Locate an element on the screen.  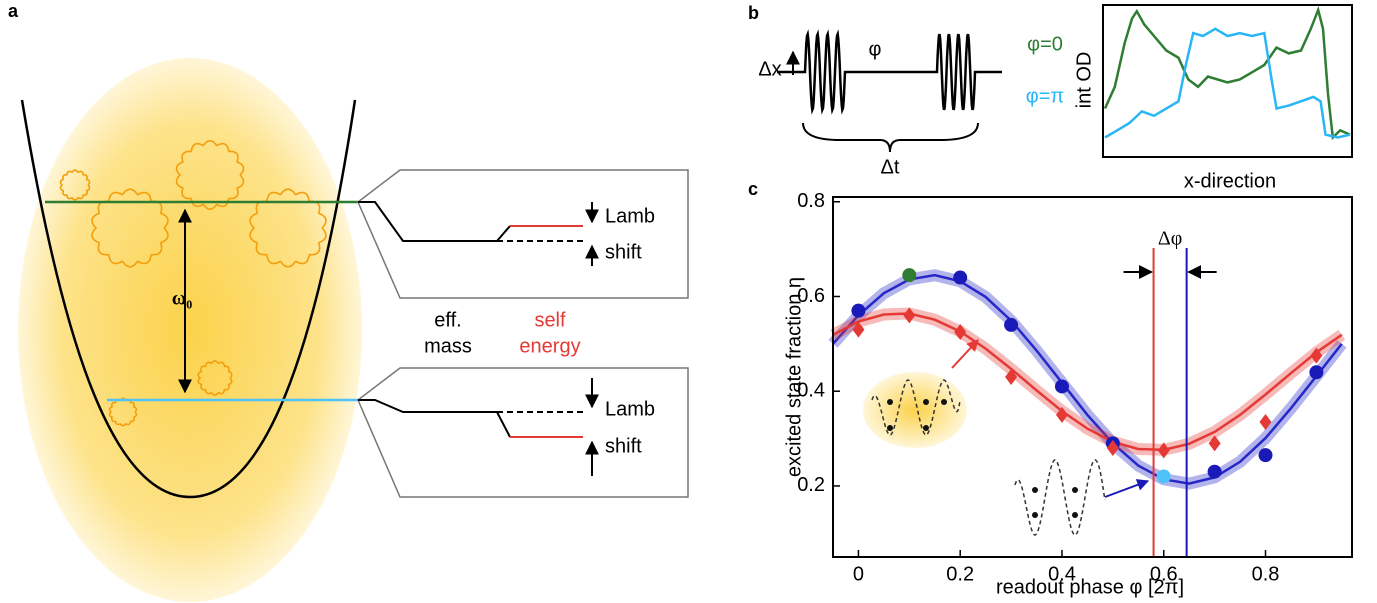
y-tick-label: 0.8 is located at coordinates (811, 201).